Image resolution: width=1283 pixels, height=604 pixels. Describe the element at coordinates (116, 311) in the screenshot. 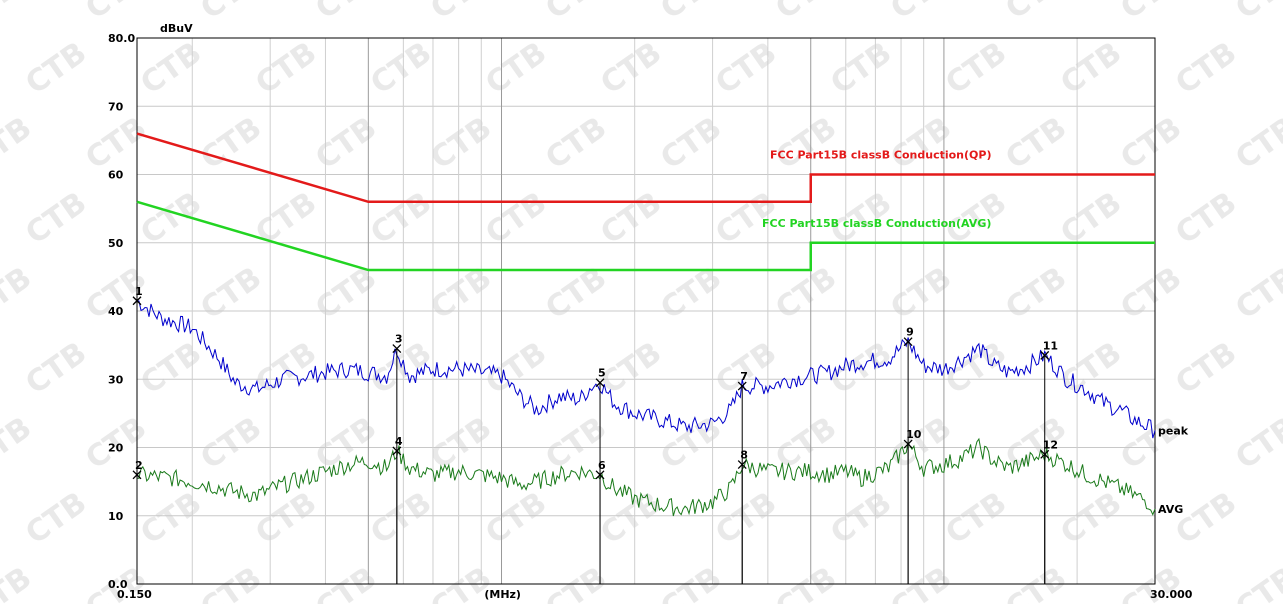

I see `y-tick-label: 40` at that location.